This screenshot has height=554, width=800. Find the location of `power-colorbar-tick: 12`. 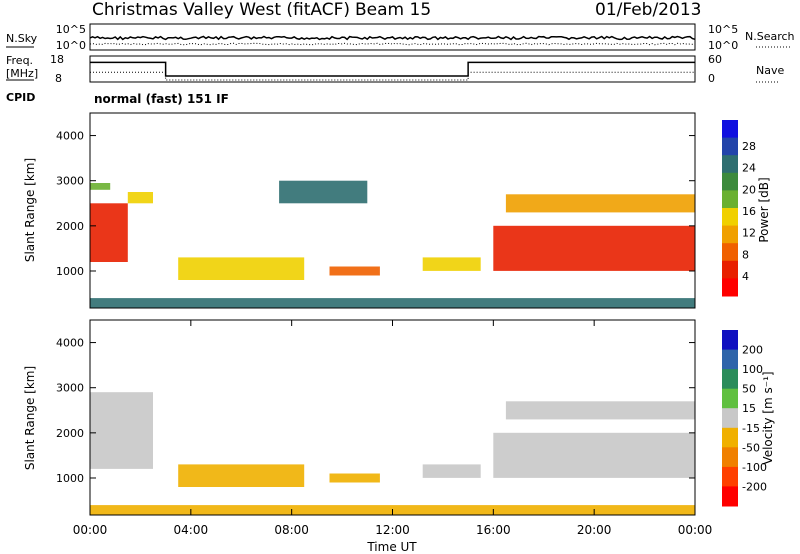

power-colorbar-tick: 12 is located at coordinates (749, 233).